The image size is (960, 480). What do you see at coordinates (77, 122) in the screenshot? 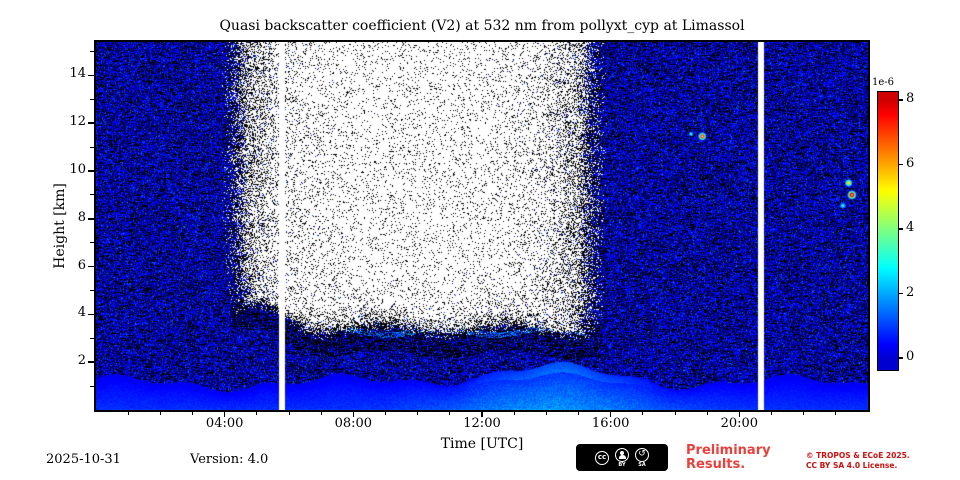
I see `y-tick-label: 12` at bounding box center [77, 122].